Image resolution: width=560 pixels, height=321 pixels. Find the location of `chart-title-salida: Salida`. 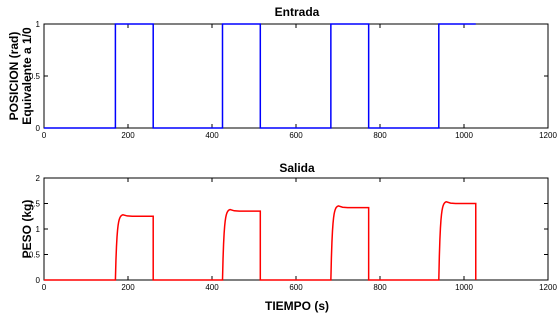

chart-title-salida: Salida is located at coordinates (297, 168).